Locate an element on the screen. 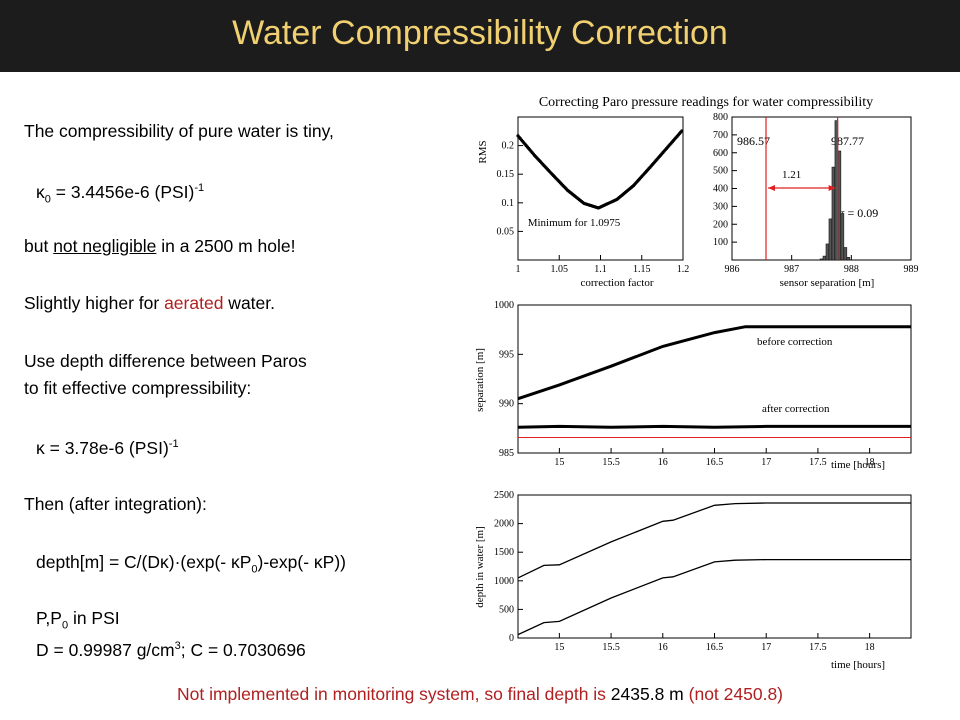 The height and width of the screenshot is (720, 960). chart3-series-label-2: after correction is located at coordinates (796, 409).